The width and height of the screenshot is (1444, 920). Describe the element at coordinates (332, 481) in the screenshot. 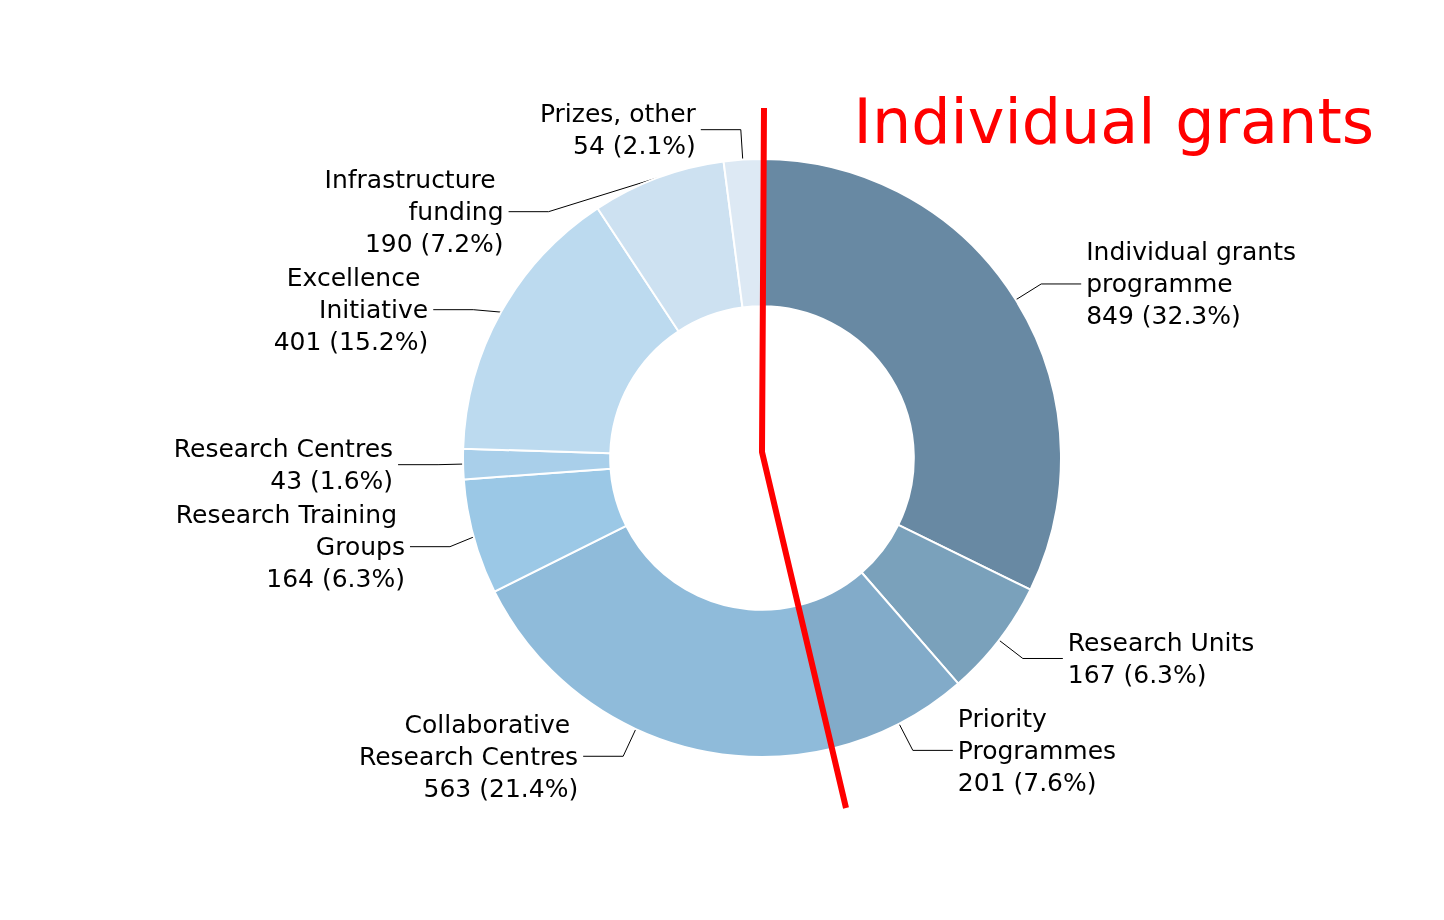

I see `data-label: 43 (1.6%)` at that location.